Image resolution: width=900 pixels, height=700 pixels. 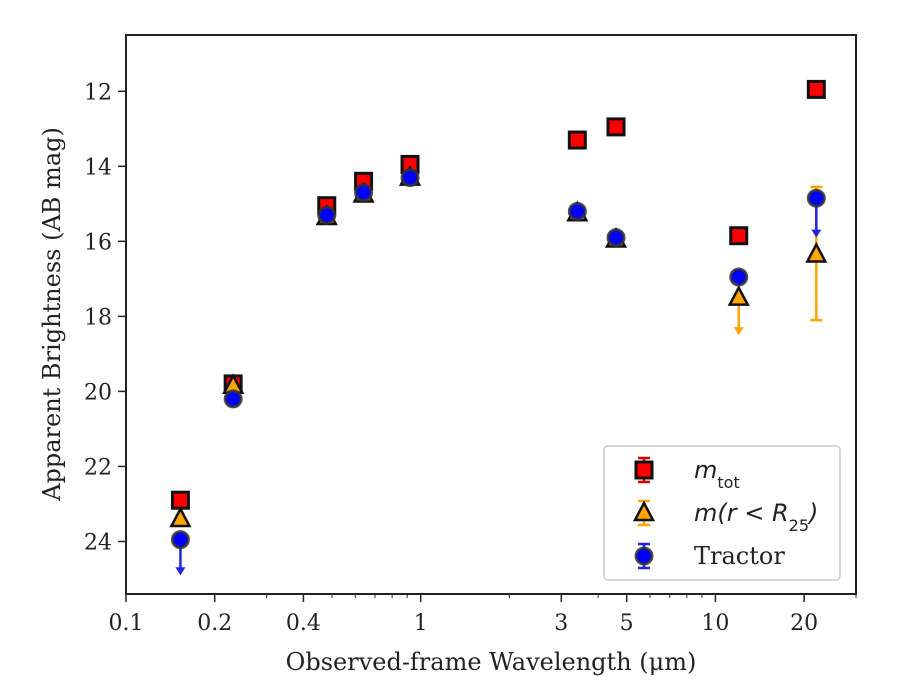 What do you see at coordinates (561, 623) in the screenshot?
I see `x-tick-label: 3` at bounding box center [561, 623].